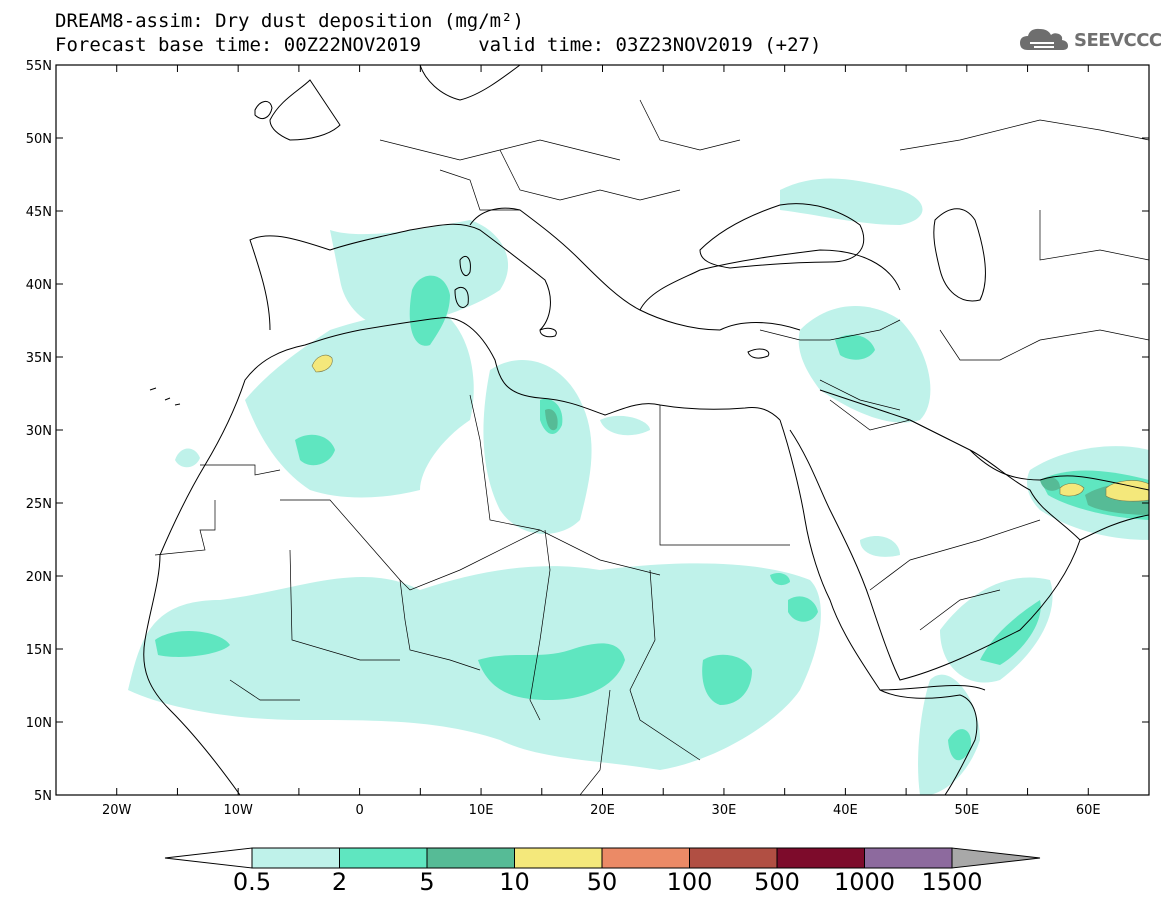  I want to click on seevccc-logo: SEEVCCC, so click(1090, 40).